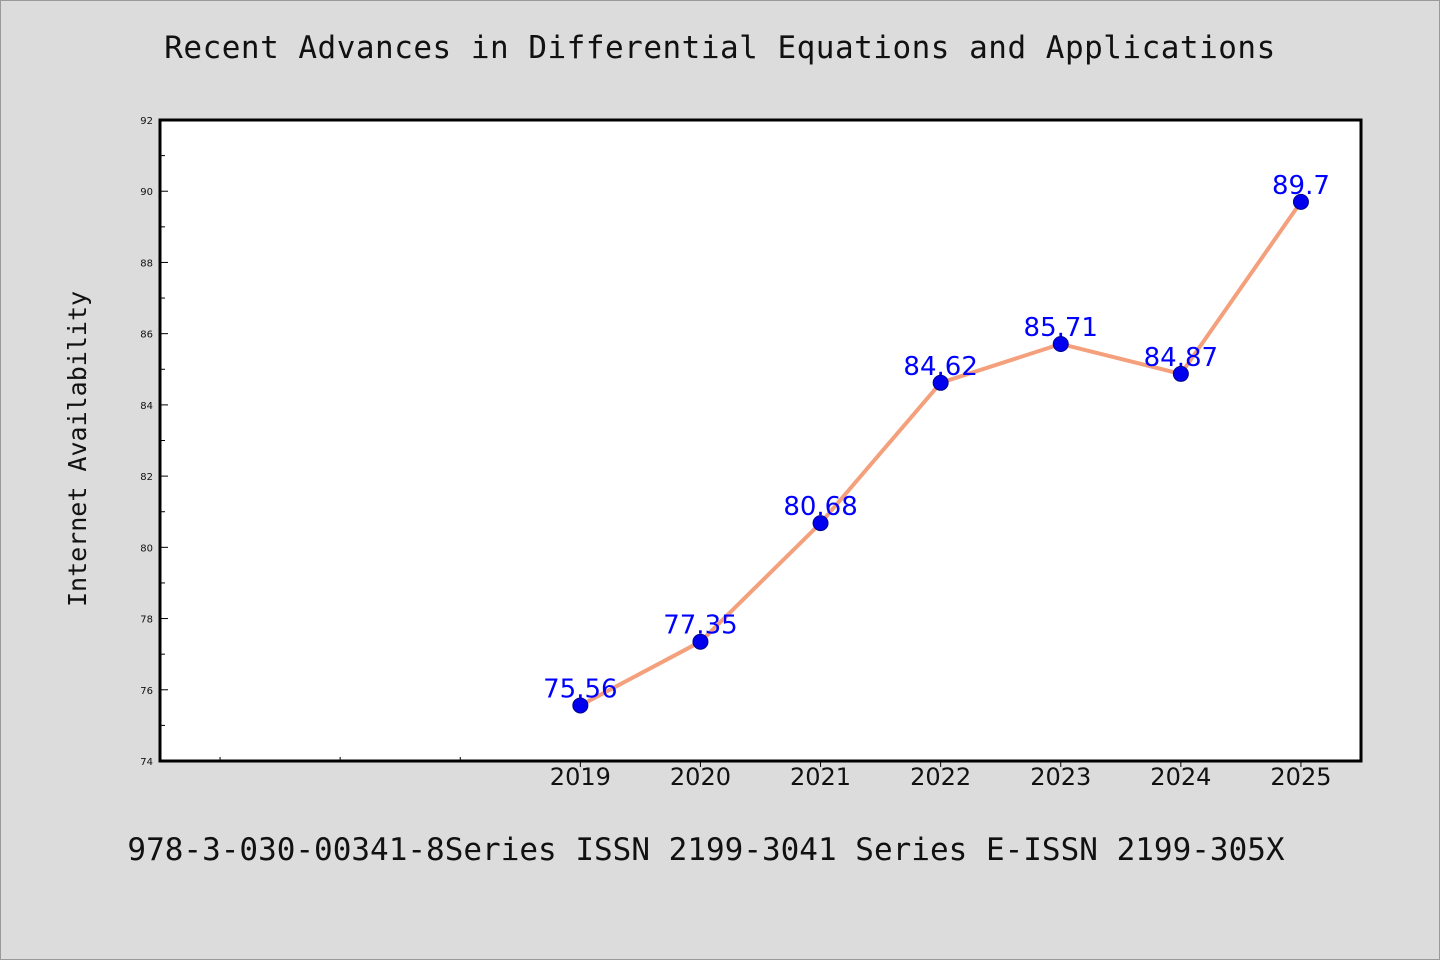  I want to click on y-tick-label: 74, so click(146, 762).